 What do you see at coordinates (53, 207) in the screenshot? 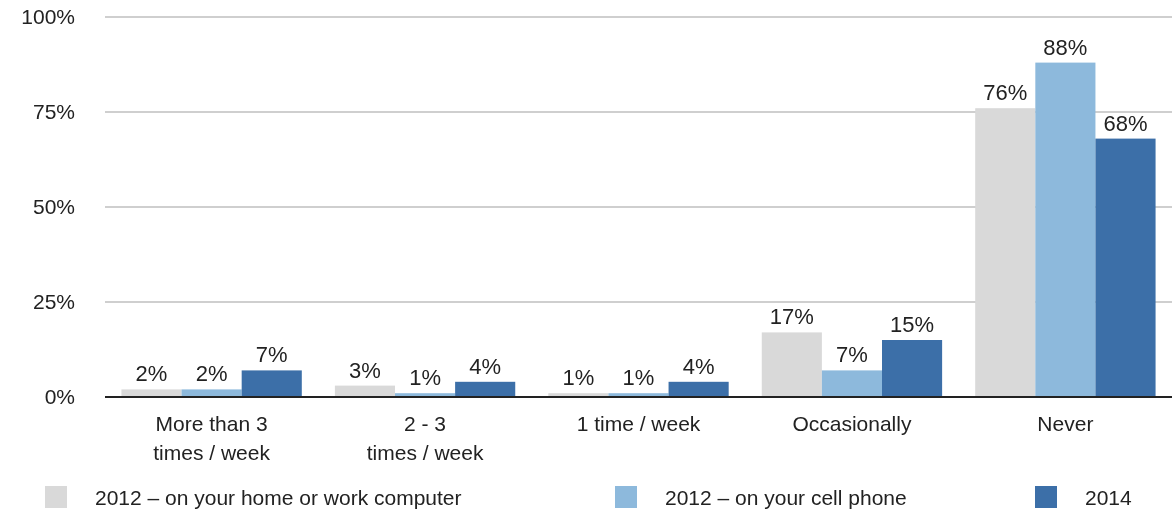
I see `y-tick-label: 50%` at bounding box center [53, 207].